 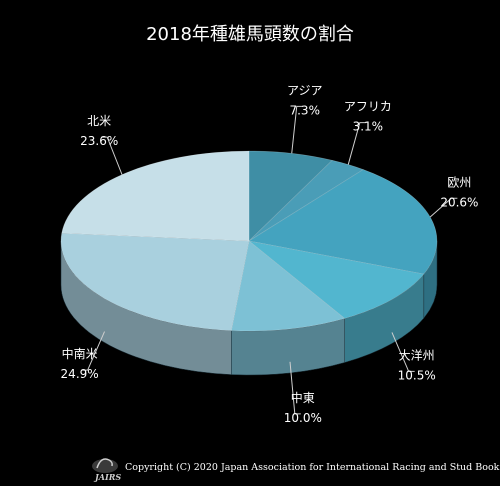 I want to click on jairs-logo: JAIRS, so click(x=106, y=470).